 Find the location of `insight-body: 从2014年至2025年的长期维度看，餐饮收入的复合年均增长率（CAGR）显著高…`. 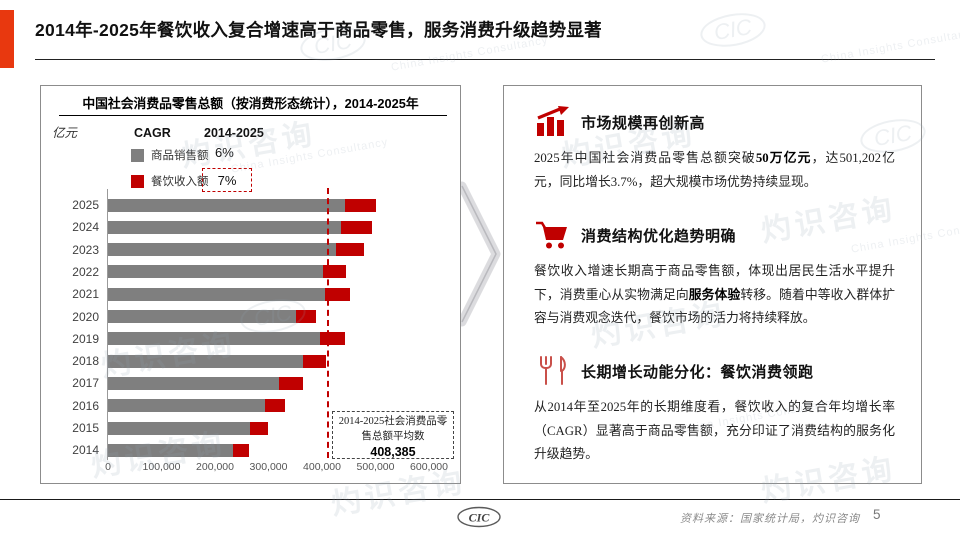

insight-body: 从2014年至2025年的长期维度看，餐饮收入的复合年均增长率（CAGR）显著高… is located at coordinates (714, 431).